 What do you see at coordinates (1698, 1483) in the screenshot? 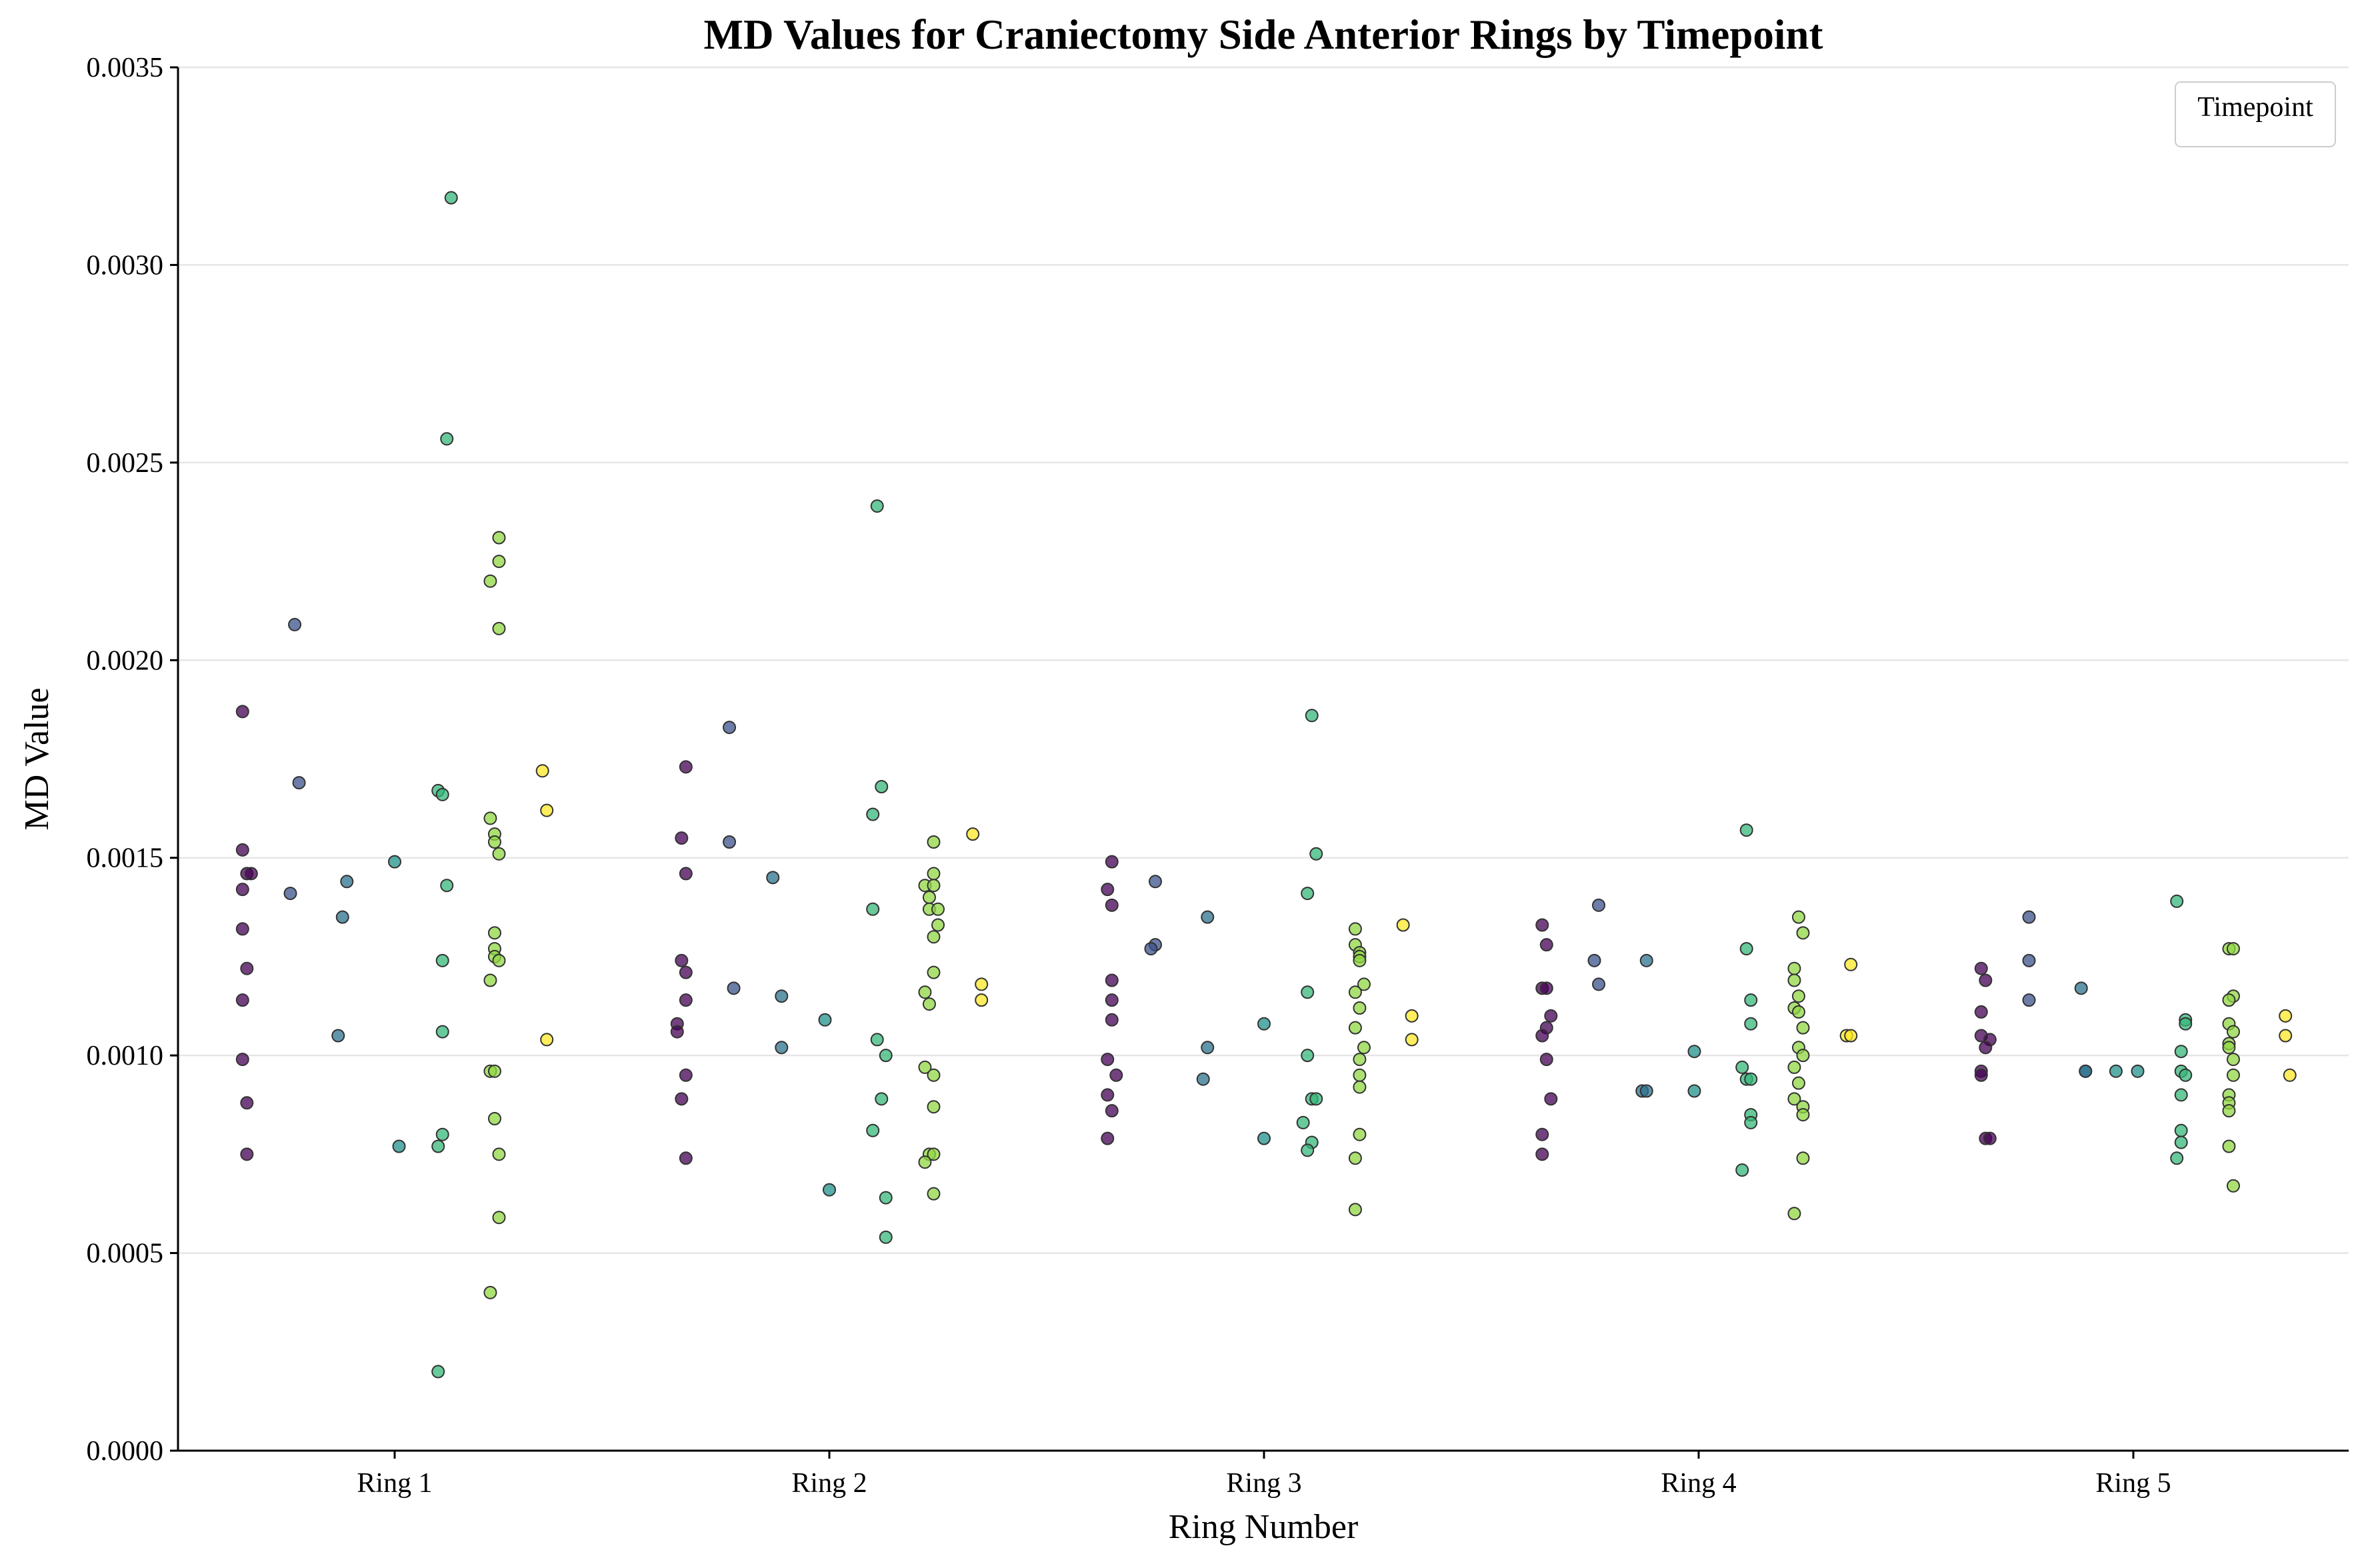
I see `x-tick-label: Ring 4` at bounding box center [1698, 1483].